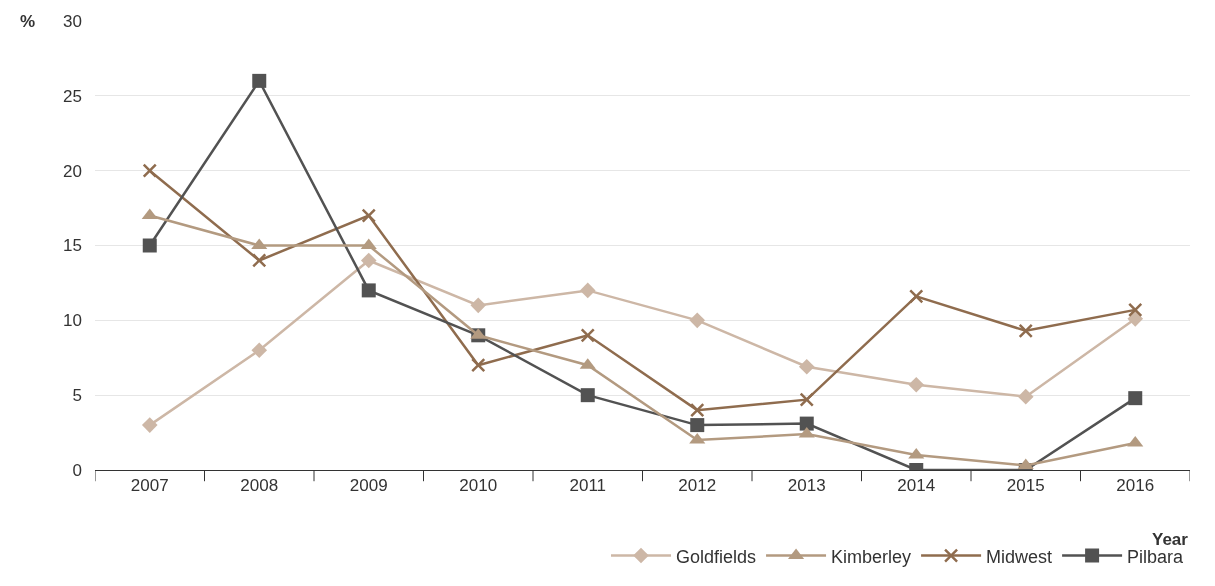  I want to click on y-tick-label: 25, so click(72, 96).